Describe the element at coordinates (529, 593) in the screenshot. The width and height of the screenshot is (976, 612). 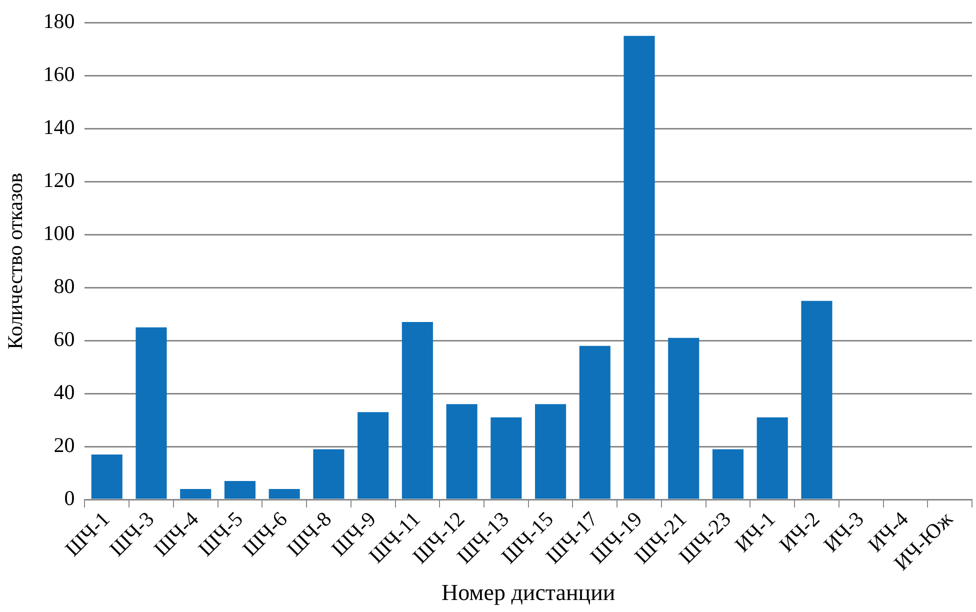
I see `x-axis-title: Номер дистанции` at that location.